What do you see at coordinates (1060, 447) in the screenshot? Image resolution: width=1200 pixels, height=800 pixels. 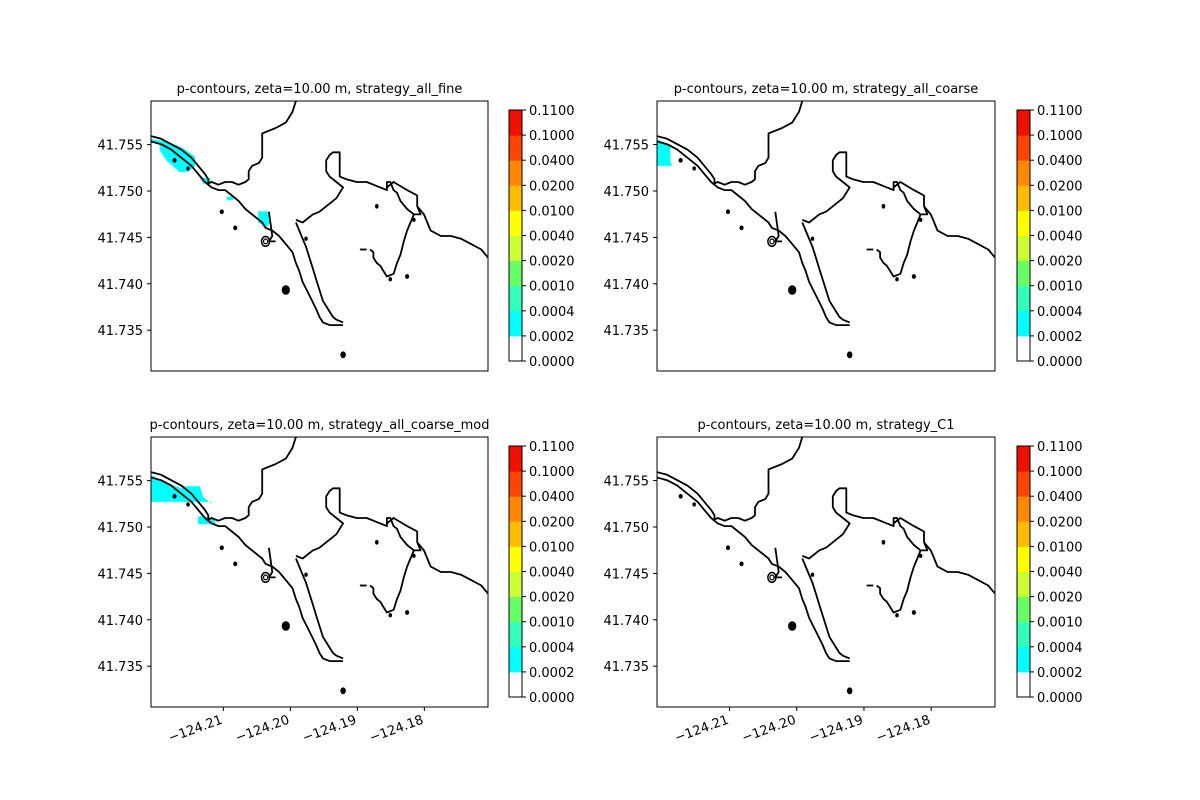 I see `colorbar-tick-label: 0.1100` at bounding box center [1060, 447].